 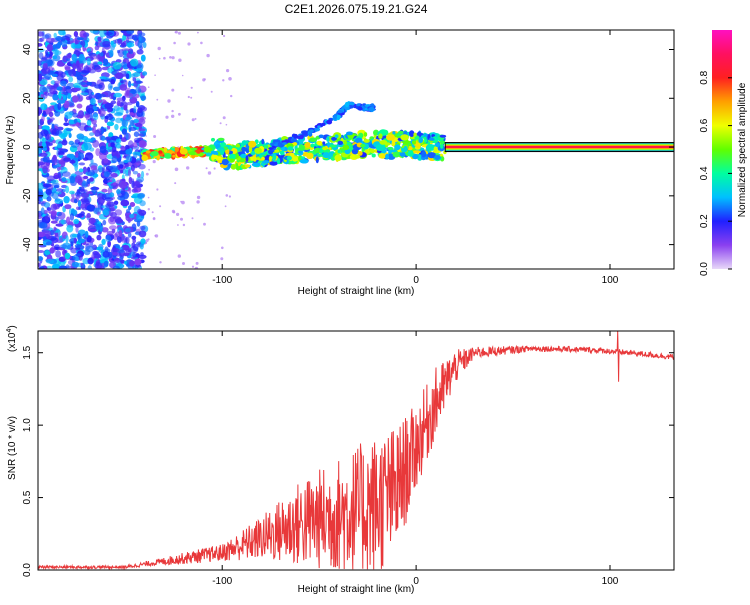 What do you see at coordinates (27, 497) in the screenshot?
I see `y-tick-label: 0.5` at bounding box center [27, 497].